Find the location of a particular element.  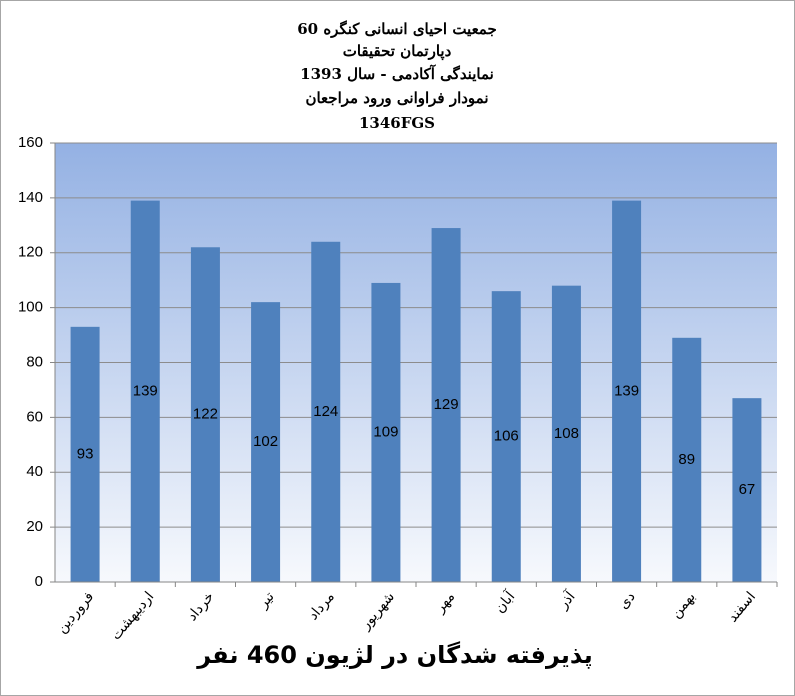

data-label: 122 is located at coordinates (205, 414).